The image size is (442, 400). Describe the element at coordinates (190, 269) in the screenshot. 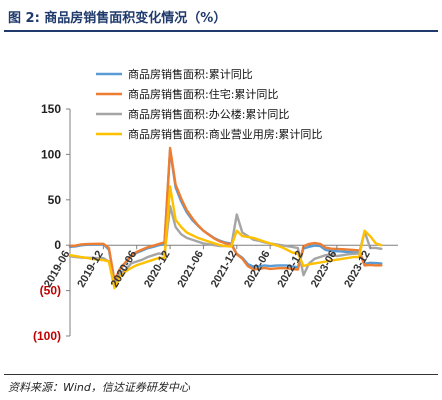

I see `x-tick-label: 2021-06` at that location.